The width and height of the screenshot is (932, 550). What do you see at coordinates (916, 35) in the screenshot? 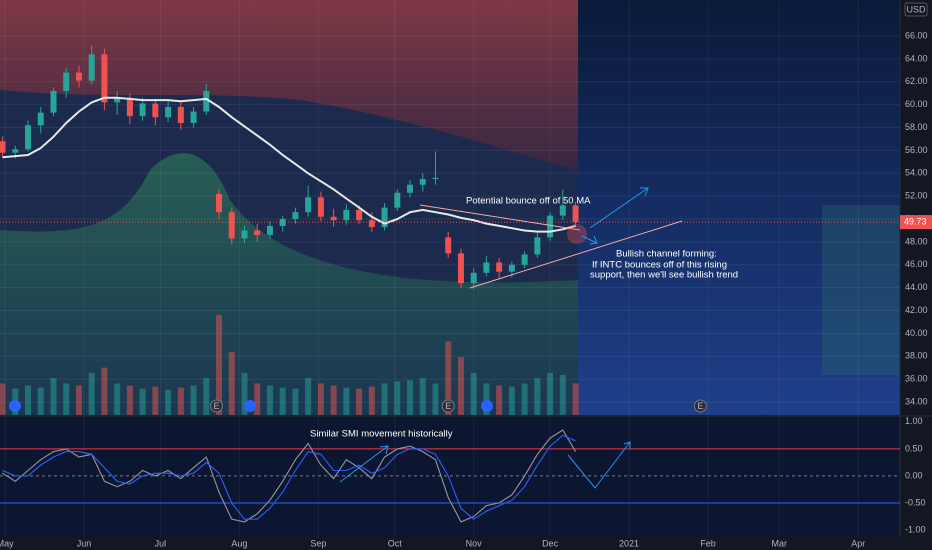
I see `y-tick-label: 66.00` at bounding box center [916, 35].